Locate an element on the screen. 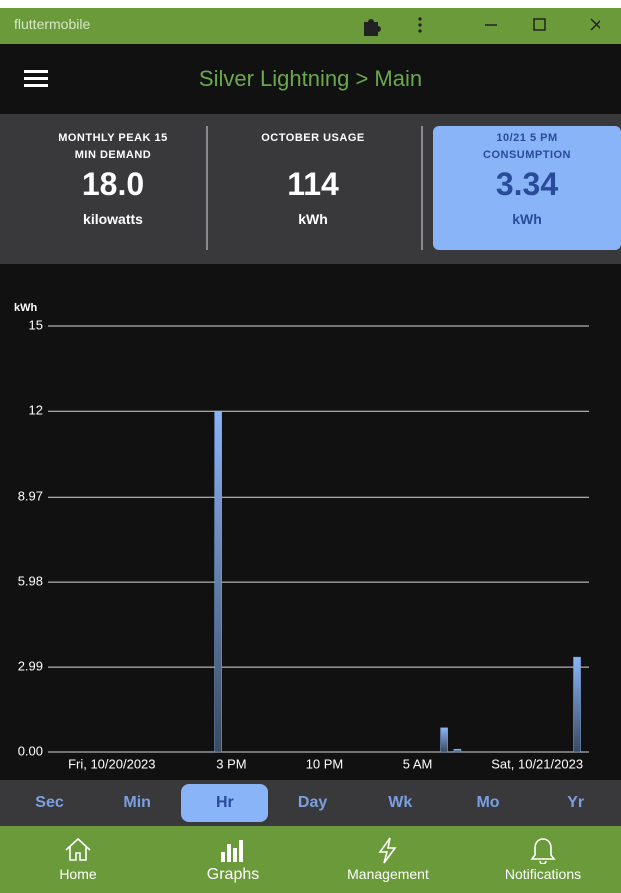  range-tabs: Sec Min Hr Day Wk Mo Yr is located at coordinates (310, 803).